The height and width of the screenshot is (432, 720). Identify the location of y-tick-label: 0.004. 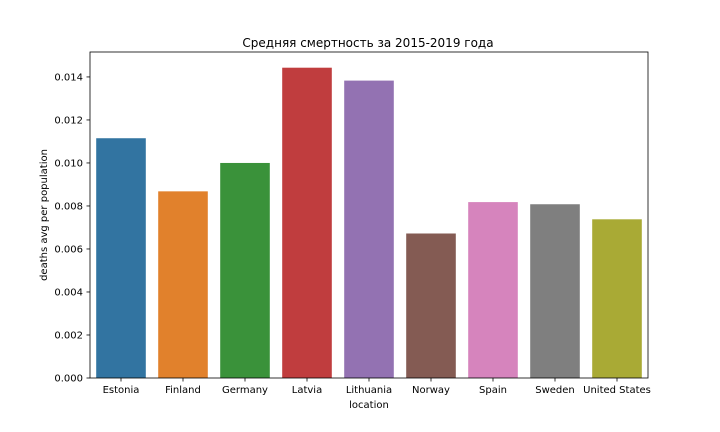
(68, 292).